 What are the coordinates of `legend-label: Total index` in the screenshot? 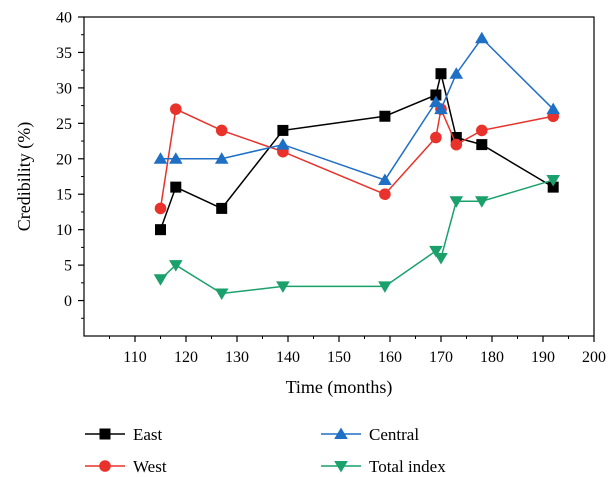 It's located at (407, 466).